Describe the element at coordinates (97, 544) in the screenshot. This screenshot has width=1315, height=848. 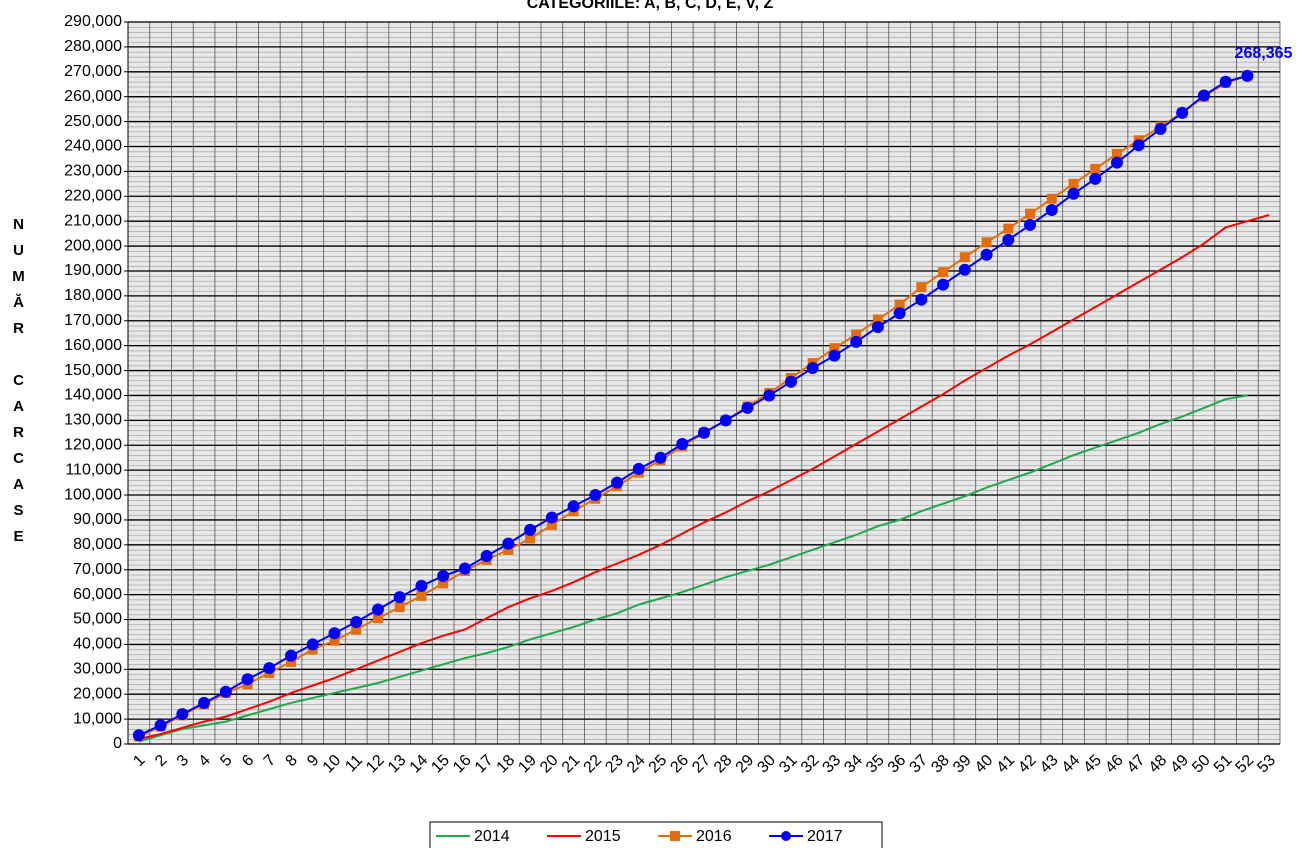
I see `y-tick-label: 80,000` at that location.